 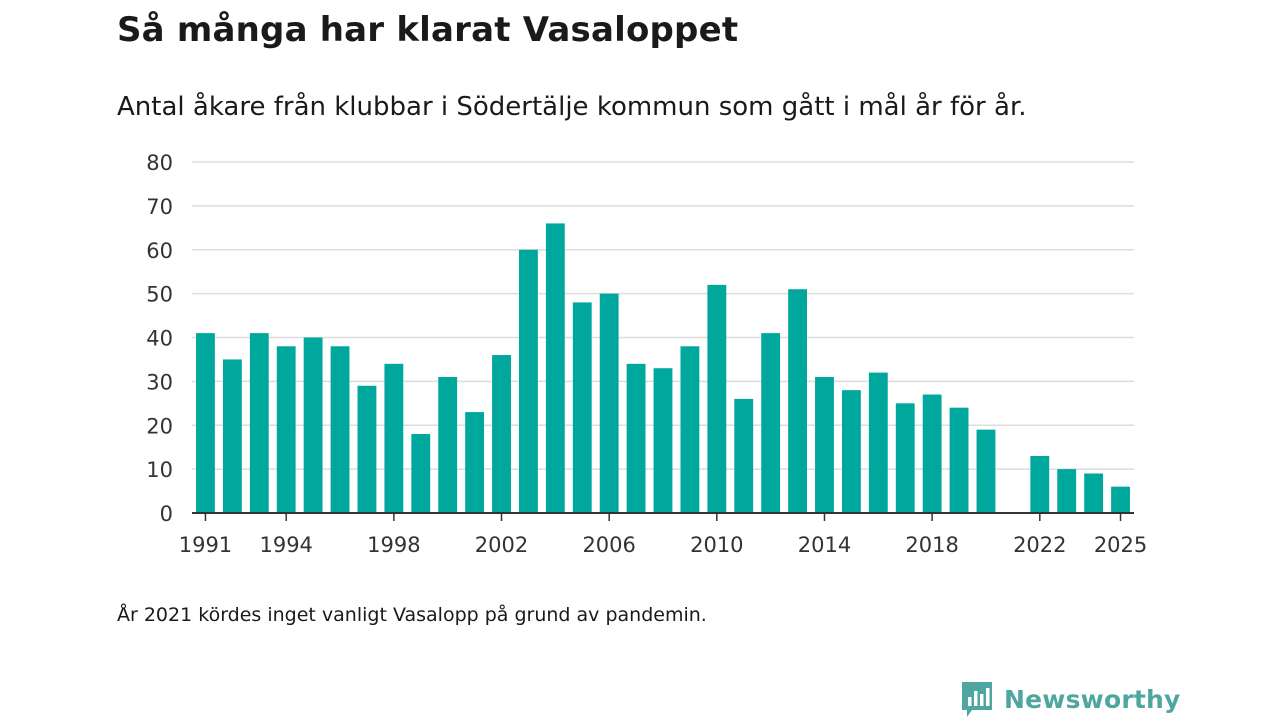 What do you see at coordinates (501, 434) in the screenshot?
I see `bar-2002` at bounding box center [501, 434].